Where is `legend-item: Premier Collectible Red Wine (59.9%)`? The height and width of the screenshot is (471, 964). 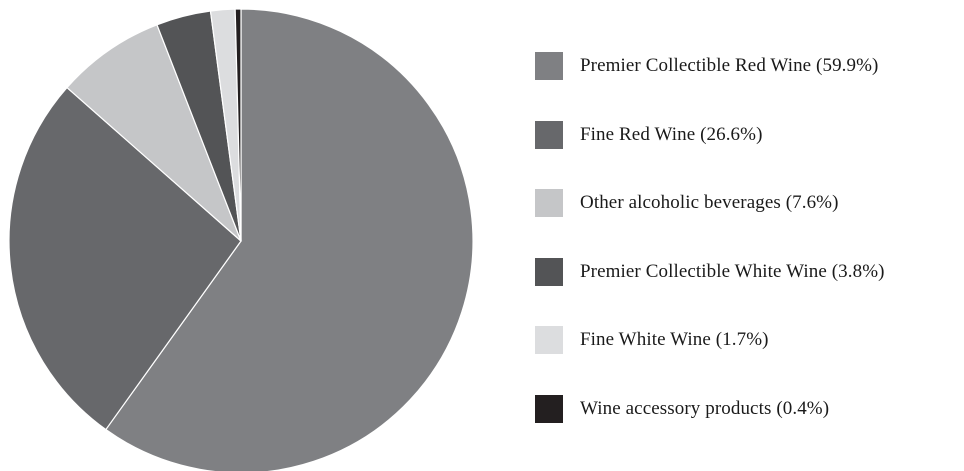
legend-item: Premier Collectible Red Wine (59.9%) is located at coordinates (710, 66).